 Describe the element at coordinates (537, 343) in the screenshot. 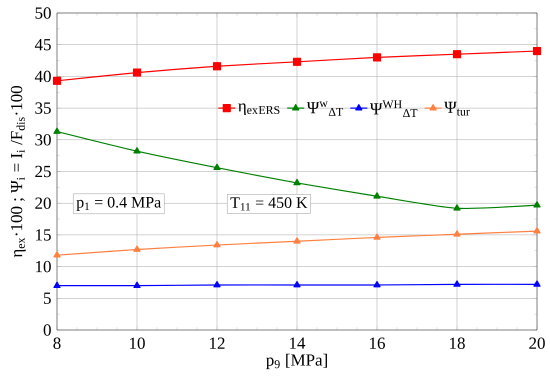

I see `x-tick-label: 20` at that location.